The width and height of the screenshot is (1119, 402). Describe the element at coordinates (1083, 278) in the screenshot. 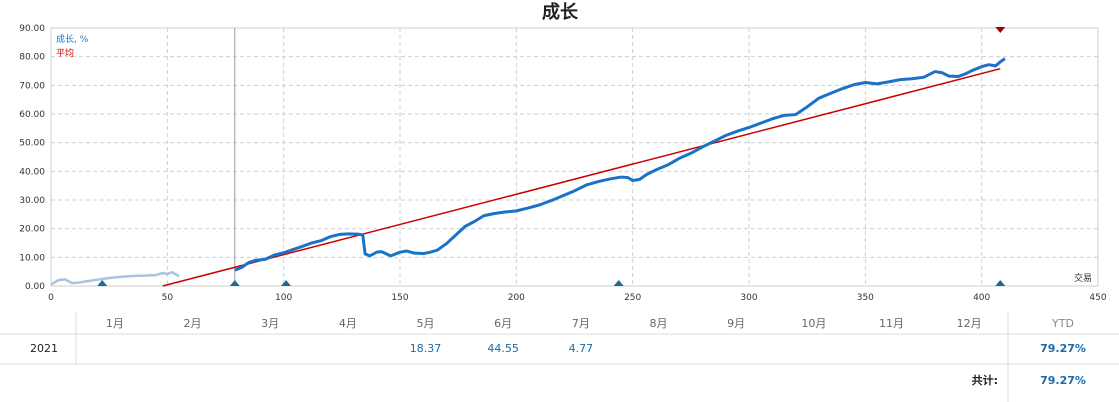

I see `x-axis-label: 交易` at that location.